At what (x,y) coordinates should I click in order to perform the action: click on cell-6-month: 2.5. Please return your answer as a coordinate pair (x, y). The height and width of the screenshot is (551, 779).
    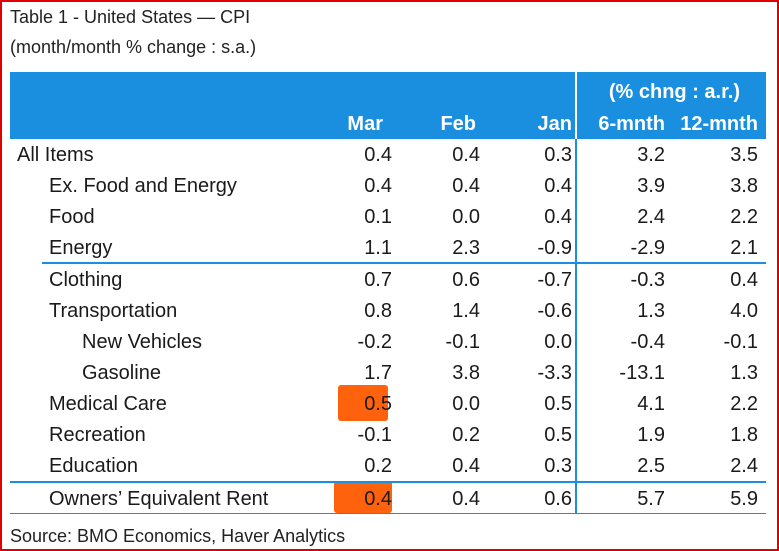
    Looking at the image, I should click on (651, 466).